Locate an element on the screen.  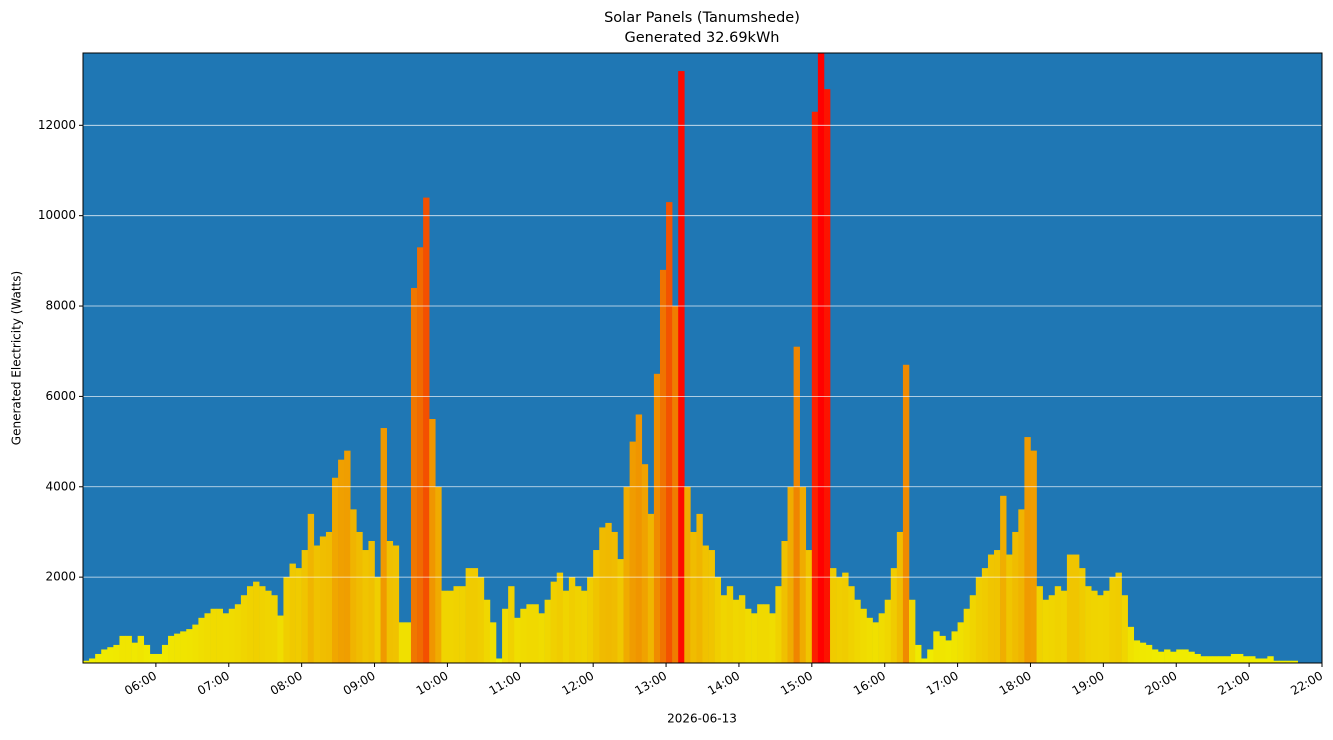
x-tick-label: 16:00 is located at coordinates (869, 683).